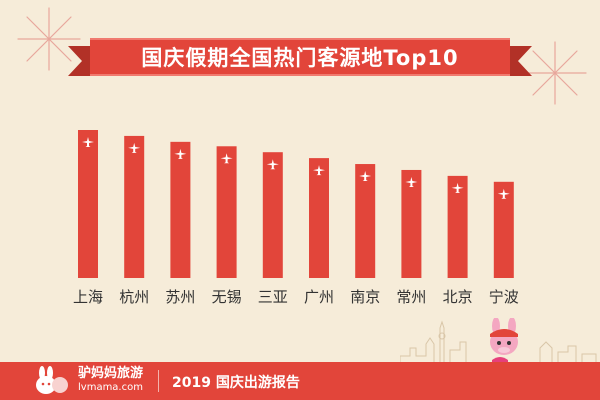  I want to click on bar-广州, so click(319, 218).